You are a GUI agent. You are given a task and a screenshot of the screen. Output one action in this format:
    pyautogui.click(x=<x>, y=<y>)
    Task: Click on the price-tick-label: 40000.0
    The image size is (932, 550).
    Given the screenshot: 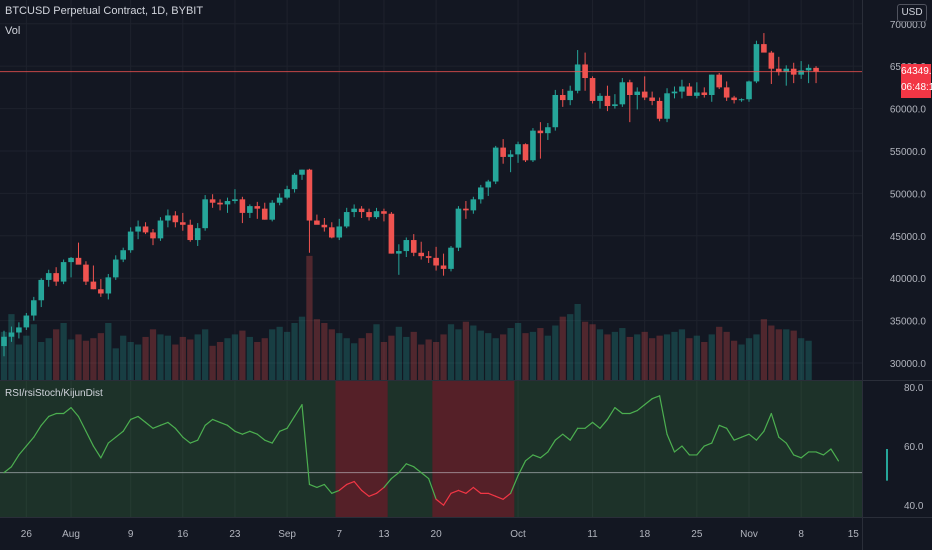 What is the action you would take?
    pyautogui.click(x=908, y=279)
    